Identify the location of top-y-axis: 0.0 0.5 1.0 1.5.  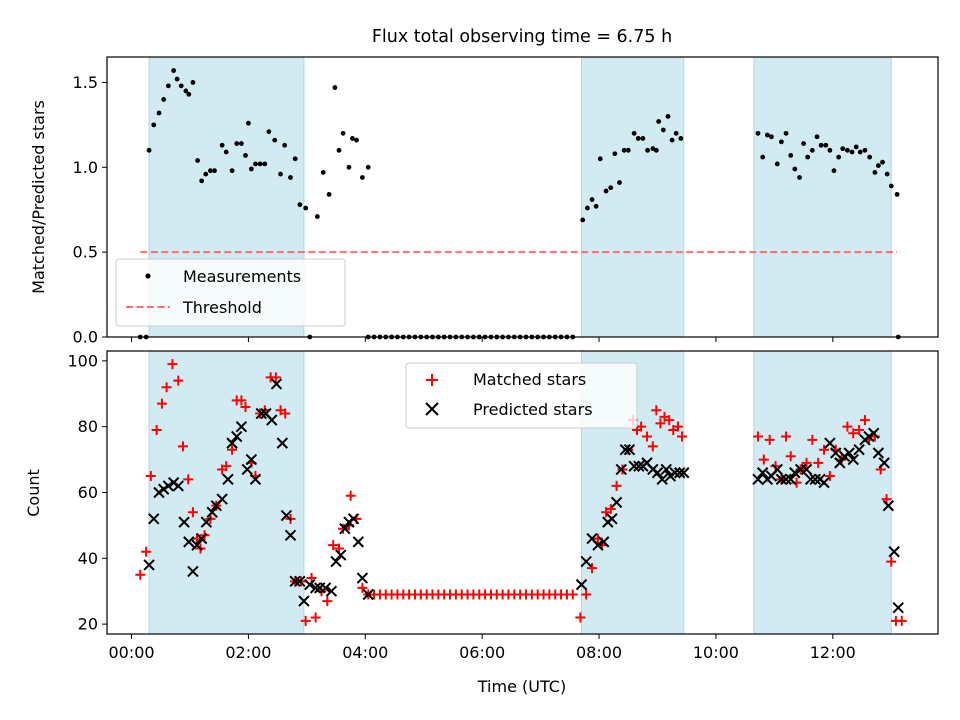
(90, 210).